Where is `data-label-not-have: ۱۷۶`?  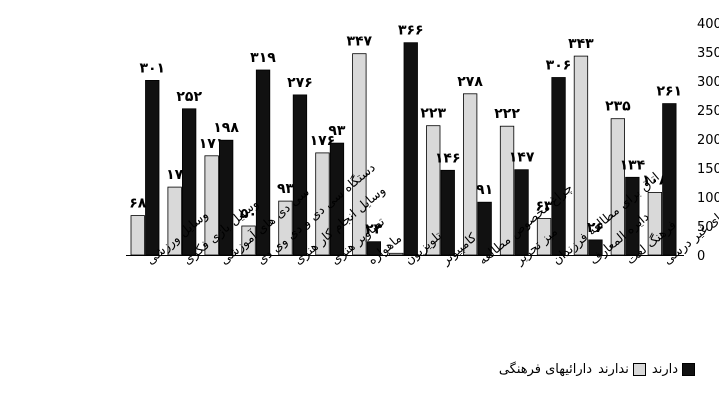
data-label-not-have: ۱۷۶ is located at coordinates (323, 141).